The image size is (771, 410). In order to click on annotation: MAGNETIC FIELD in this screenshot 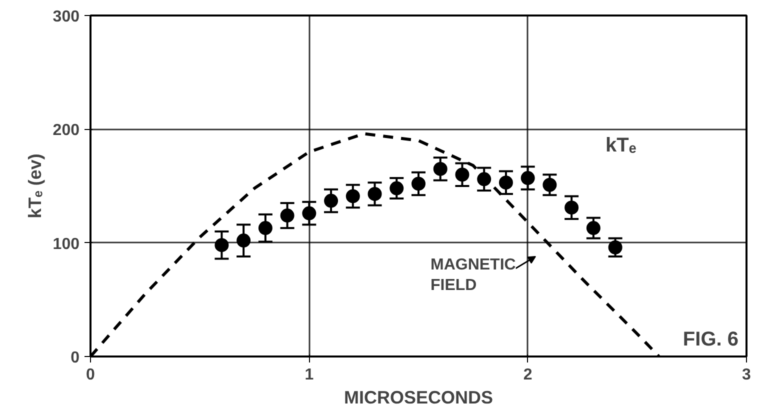, I will do `click(473, 275)`.